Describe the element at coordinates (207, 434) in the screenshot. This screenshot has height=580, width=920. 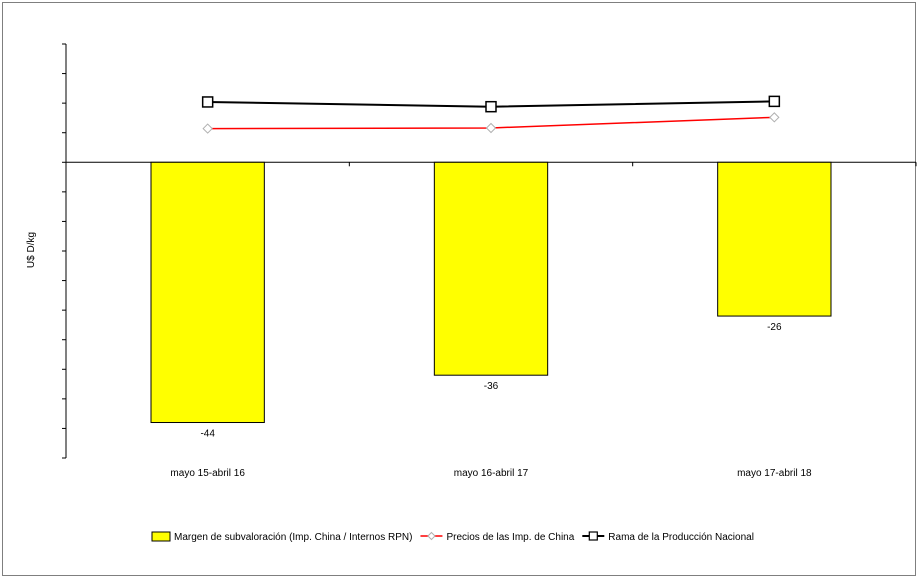
I see `bar-data-label: -44` at that location.